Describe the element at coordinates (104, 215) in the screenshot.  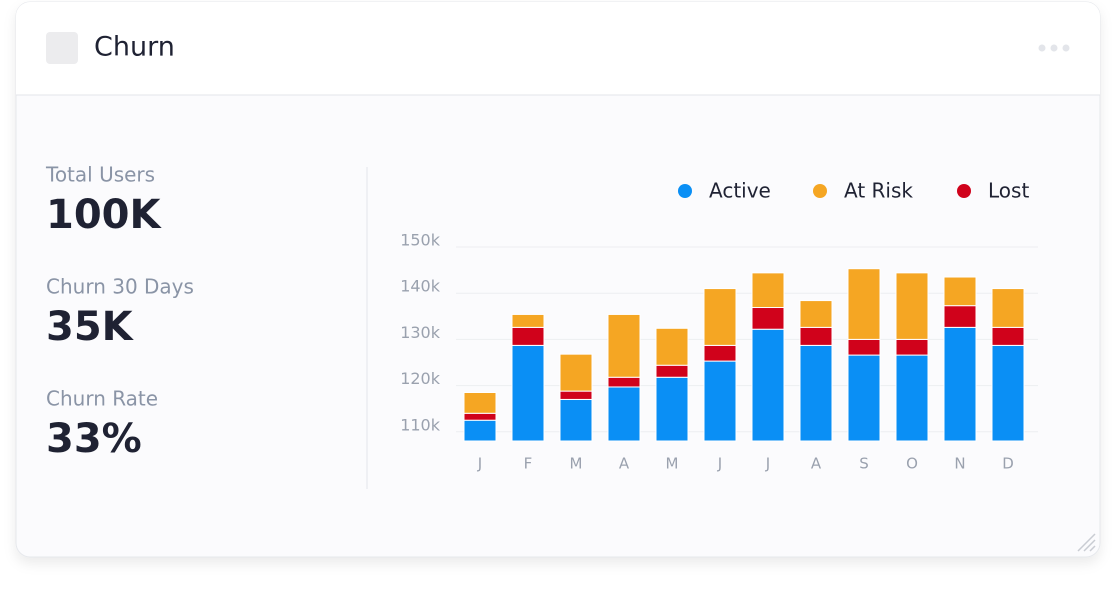
I see `stat-value: 100K` at that location.